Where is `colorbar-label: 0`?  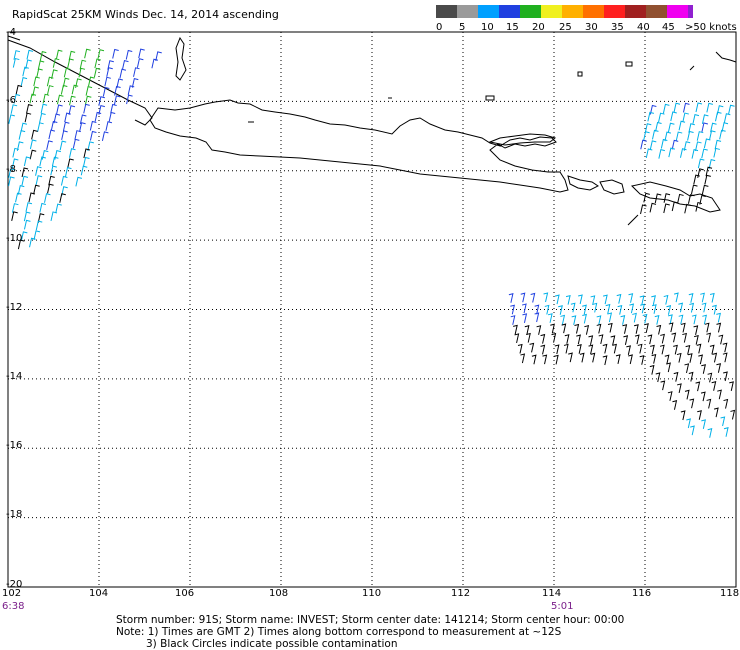
colorbar-label: 0 is located at coordinates (439, 27).